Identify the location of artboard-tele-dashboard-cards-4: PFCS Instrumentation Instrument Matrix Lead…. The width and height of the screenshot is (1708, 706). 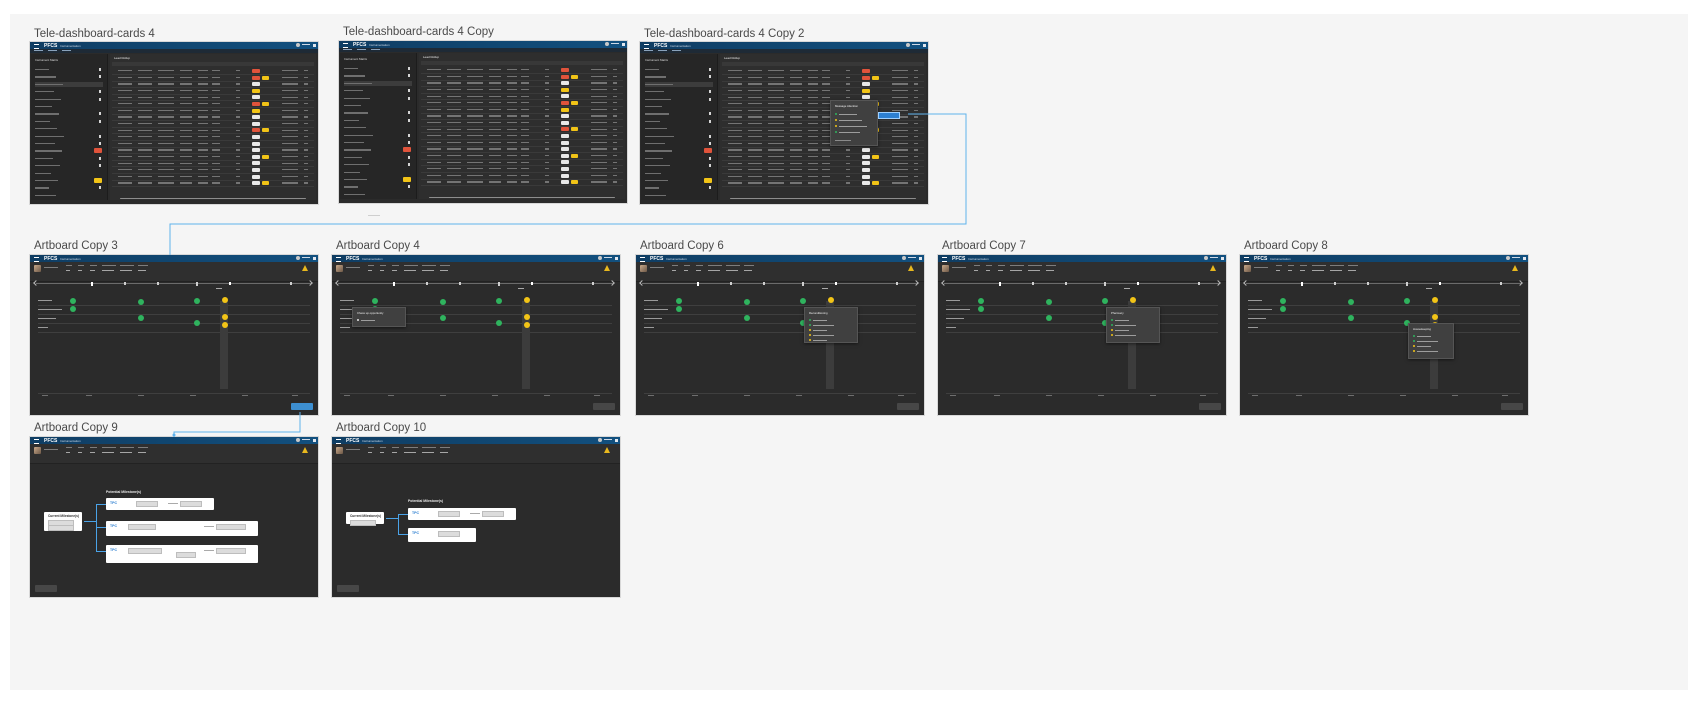
(174, 123).